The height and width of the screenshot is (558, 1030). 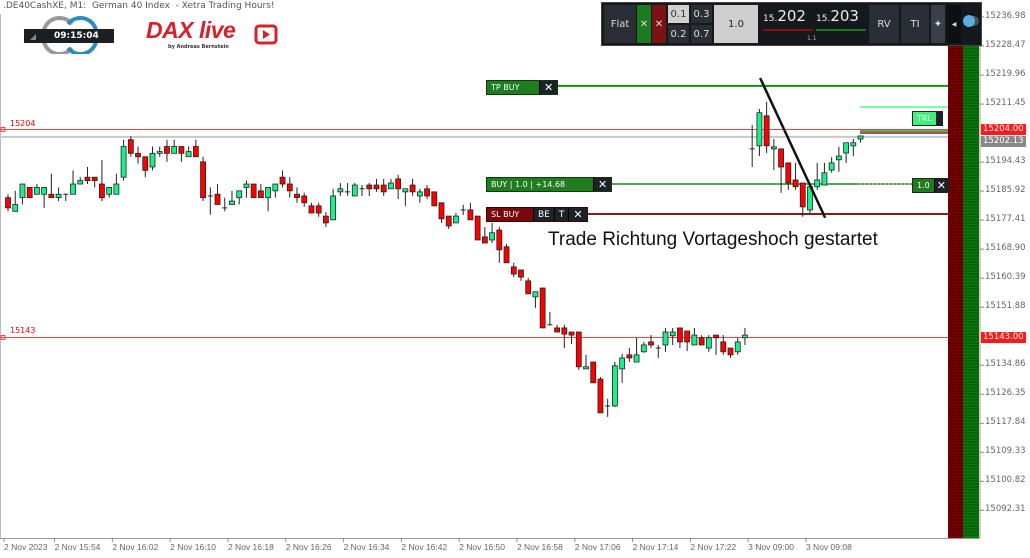 I want to click on close-tp-button: ✕, so click(x=548, y=87).